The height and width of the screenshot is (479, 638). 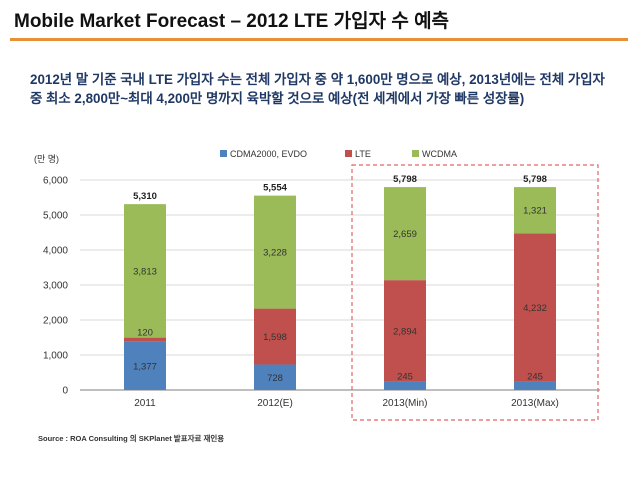 I want to click on data-label: 2,894, so click(x=405, y=331).